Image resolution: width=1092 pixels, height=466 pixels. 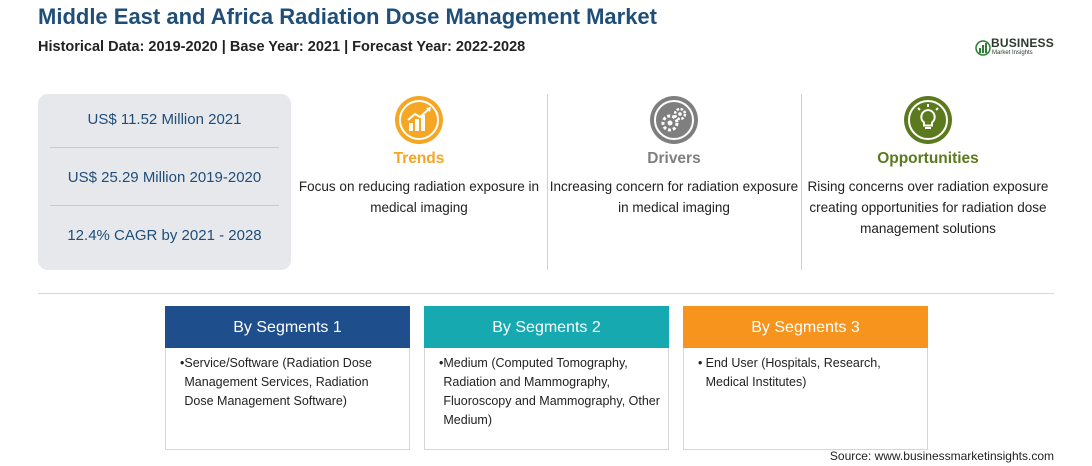 I want to click on gears-icon, so click(x=674, y=120).